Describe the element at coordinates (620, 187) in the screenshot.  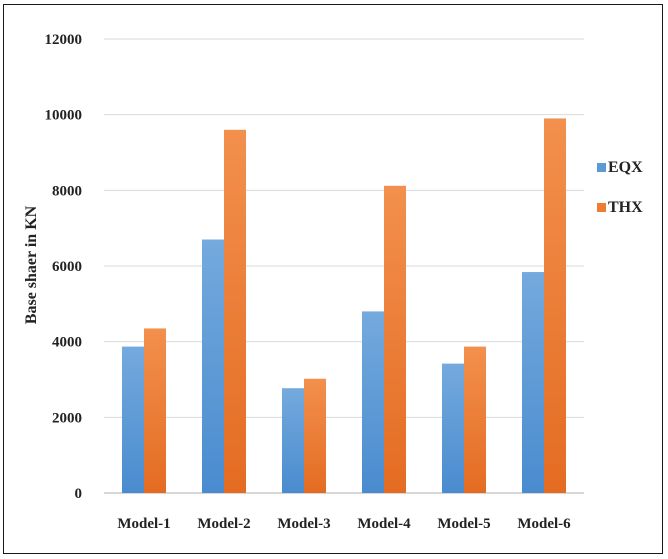
I see `legend: EQX THX` at that location.